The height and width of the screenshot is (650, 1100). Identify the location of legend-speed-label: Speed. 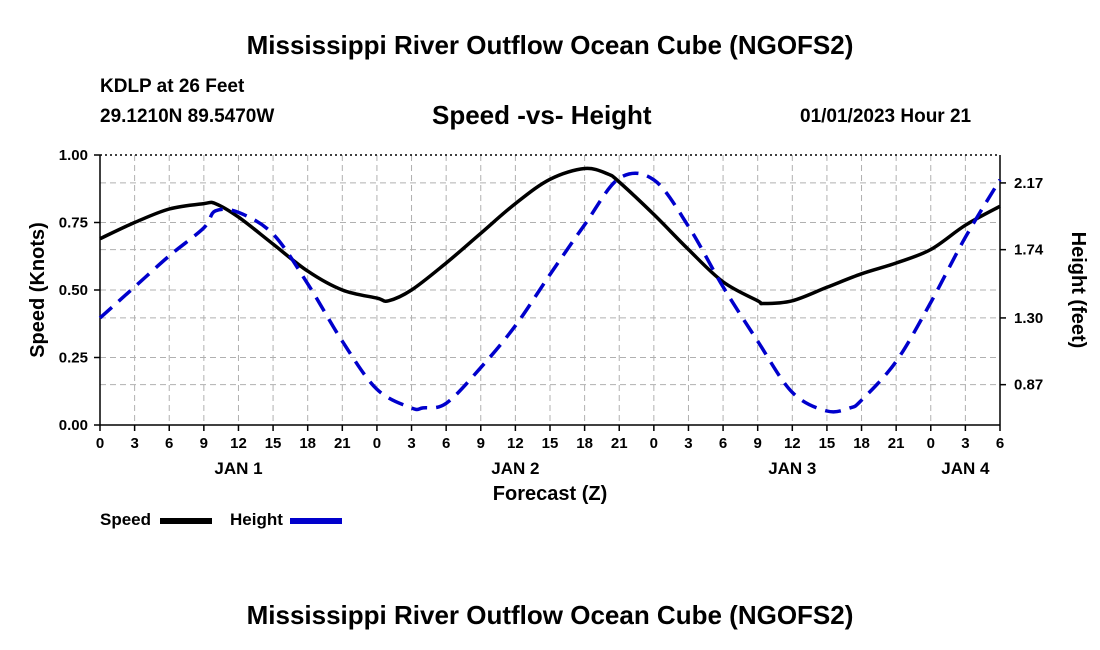
(126, 519).